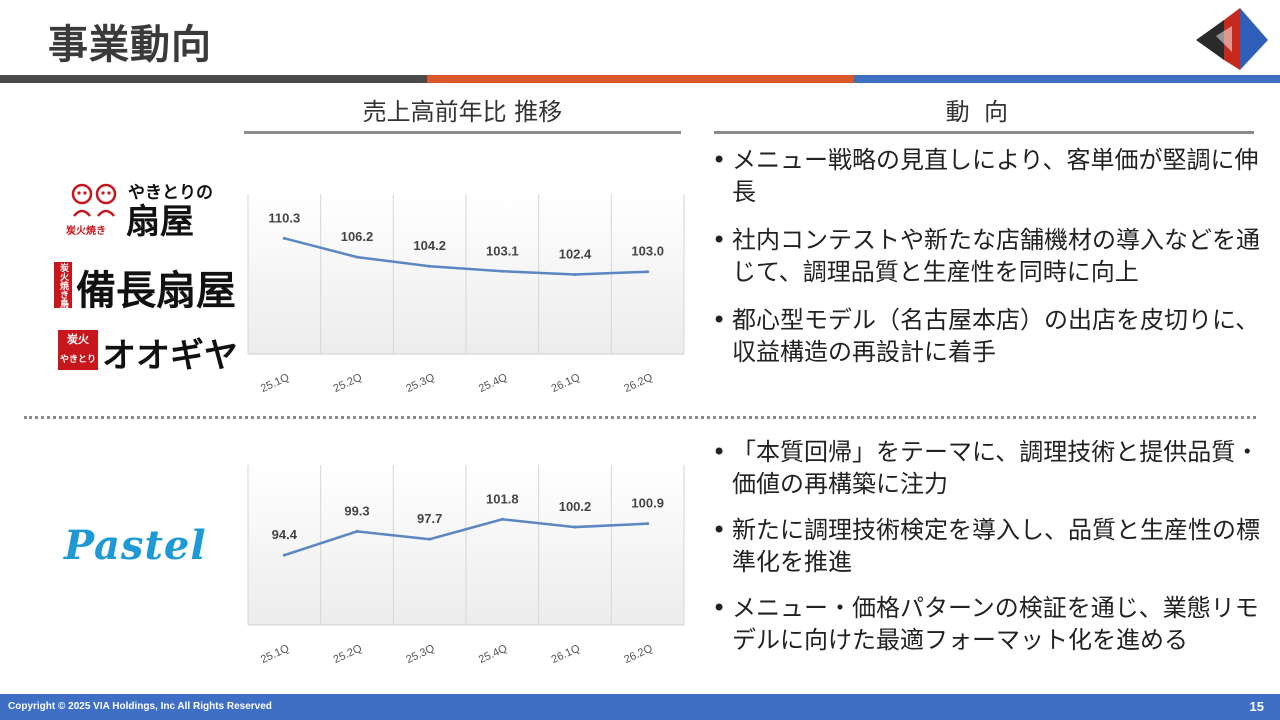 The height and width of the screenshot is (720, 1280). What do you see at coordinates (462, 112) in the screenshot?
I see `chart-column-heading: 売上高前年比 推移` at bounding box center [462, 112].